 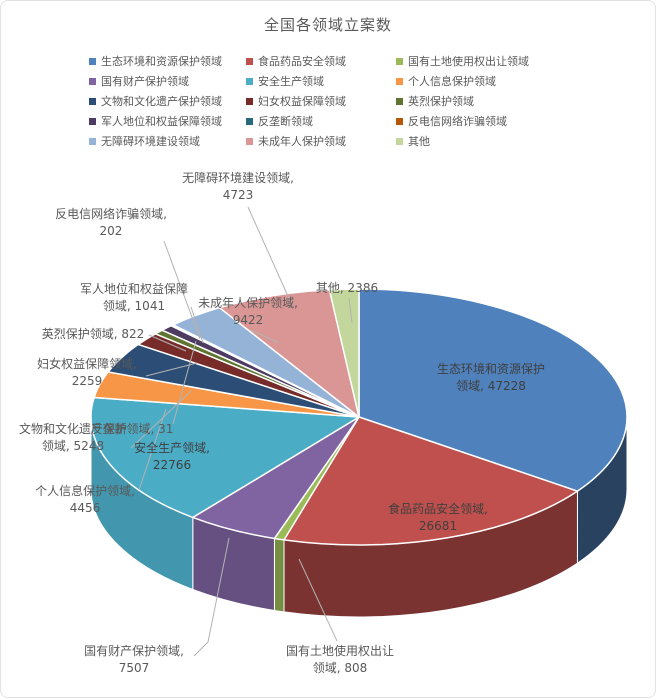 What do you see at coordinates (111, 222) in the screenshot?
I see `data-label-anti-telecom-fraud: 反电信网络诈骗领域, 202` at bounding box center [111, 222].